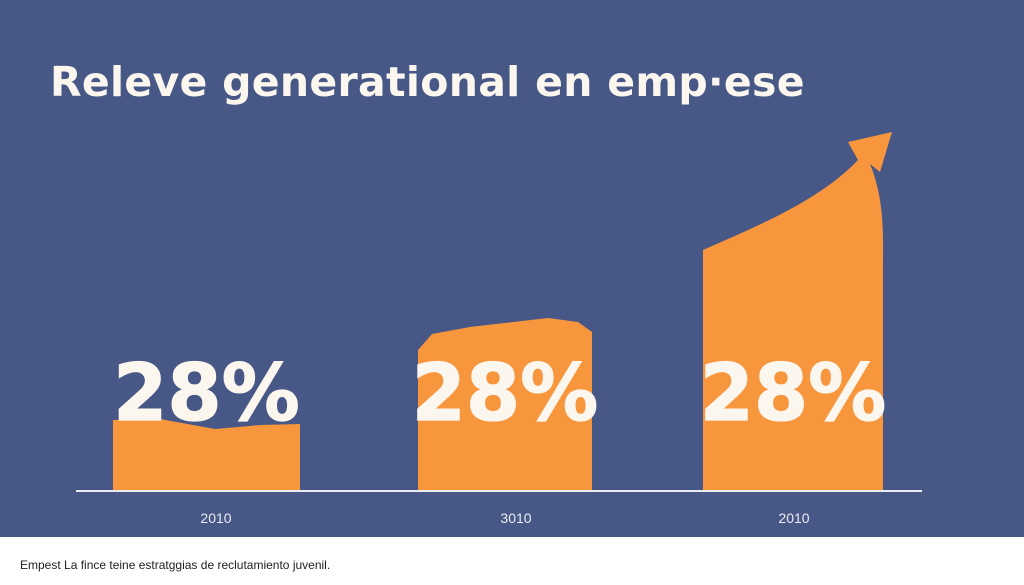 The height and width of the screenshot is (585, 1024). I want to click on x-tick-label-3: 2010, so click(793, 518).